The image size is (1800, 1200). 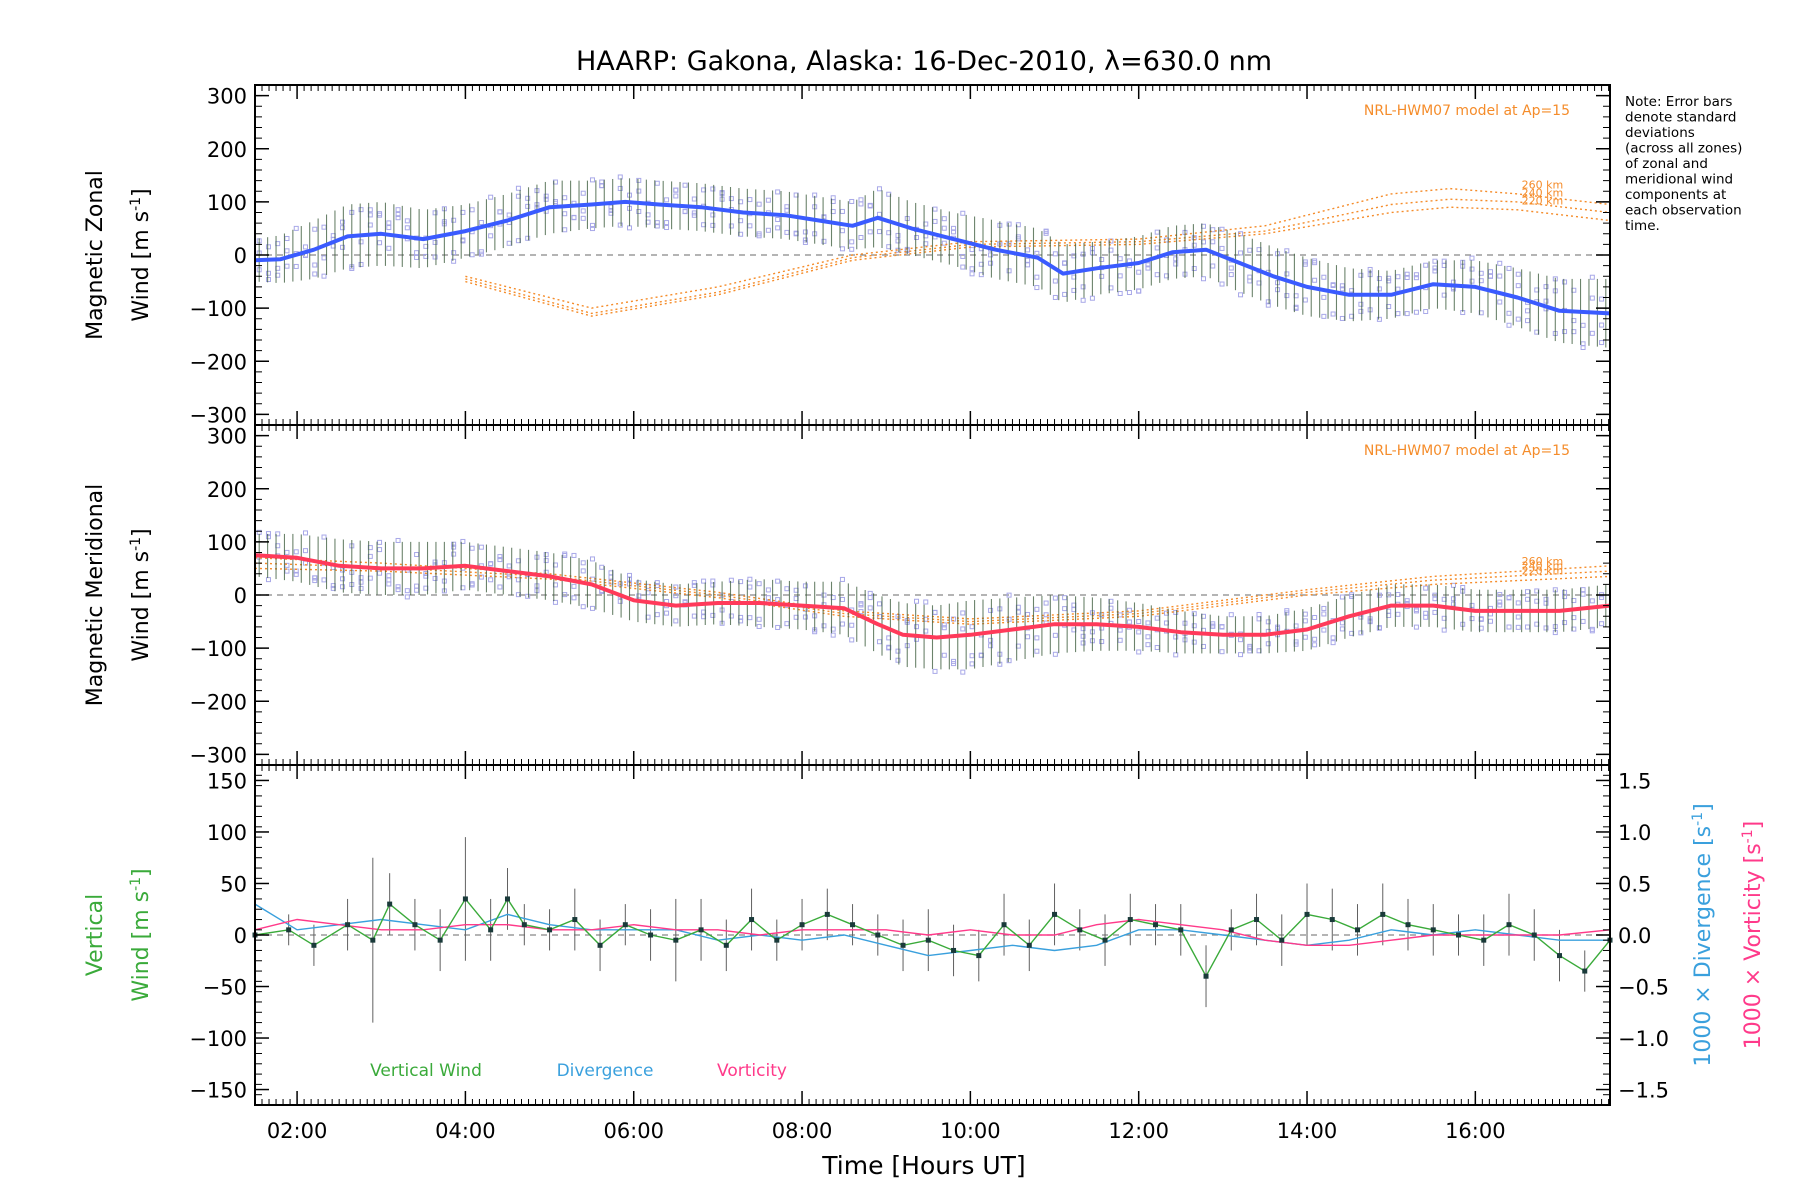 What do you see at coordinates (1543, 200) in the screenshot?
I see `model-curve-label: 220 km` at bounding box center [1543, 200].